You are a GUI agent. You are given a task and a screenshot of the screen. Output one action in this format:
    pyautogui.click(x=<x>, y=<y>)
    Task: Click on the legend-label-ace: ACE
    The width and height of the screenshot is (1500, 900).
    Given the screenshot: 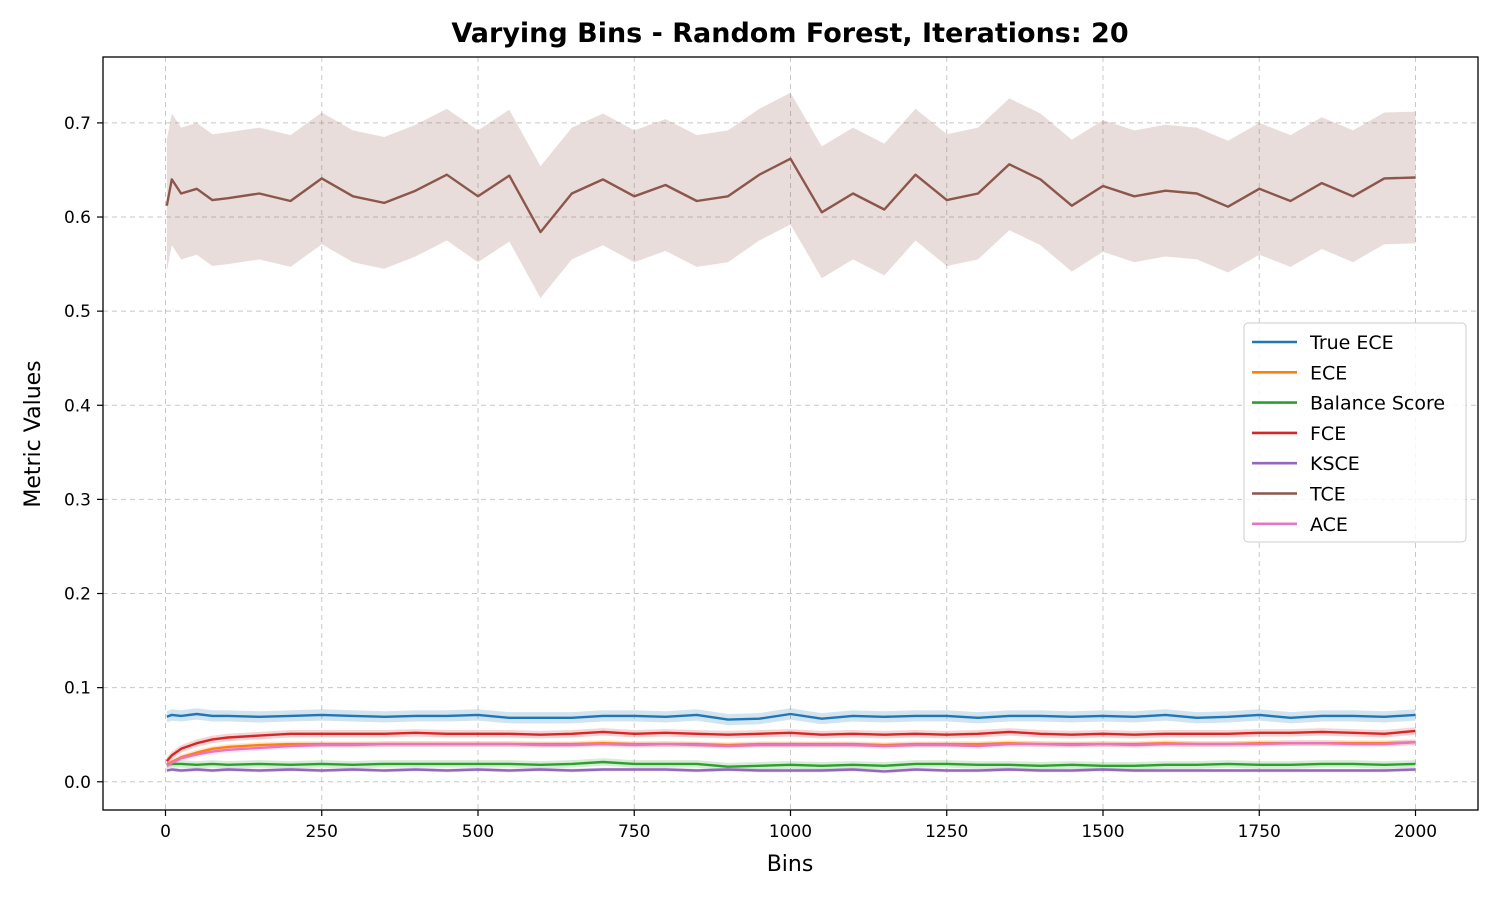 What is the action you would take?
    pyautogui.click(x=1329, y=525)
    